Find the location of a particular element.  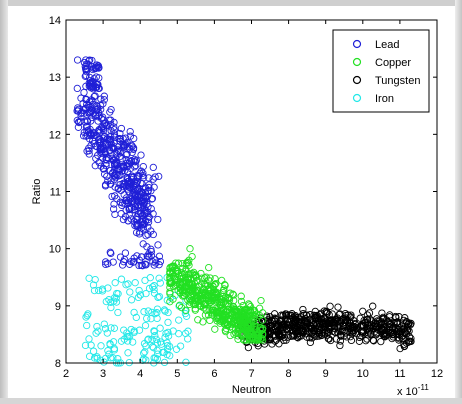

legend-label-iron: Iron is located at coordinates (384, 99).